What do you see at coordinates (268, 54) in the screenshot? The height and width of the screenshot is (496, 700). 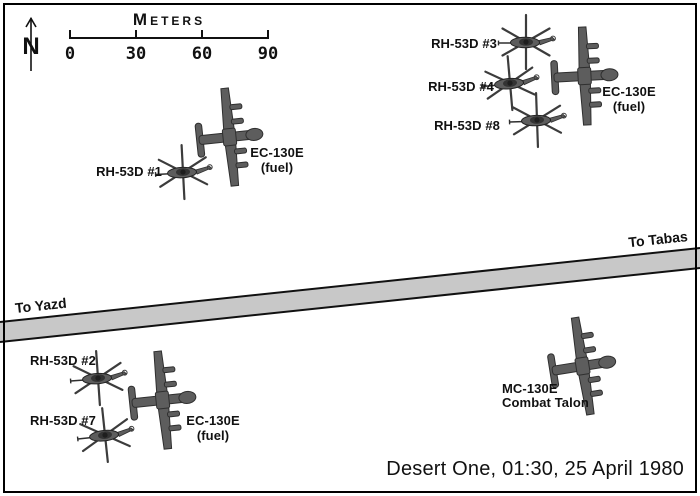 I see `scalebar-tick-90: 90` at bounding box center [268, 54].